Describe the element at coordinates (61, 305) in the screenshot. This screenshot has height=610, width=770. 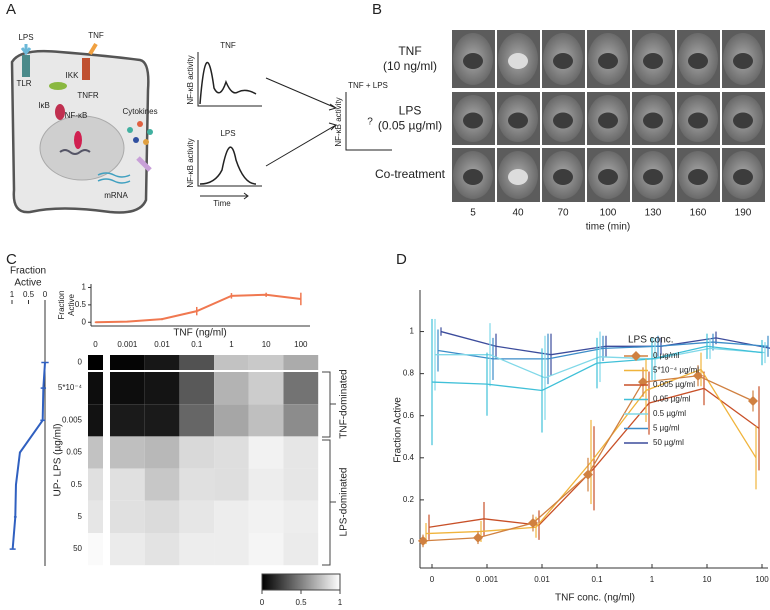
I see `axis-label: Fraction` at that location.